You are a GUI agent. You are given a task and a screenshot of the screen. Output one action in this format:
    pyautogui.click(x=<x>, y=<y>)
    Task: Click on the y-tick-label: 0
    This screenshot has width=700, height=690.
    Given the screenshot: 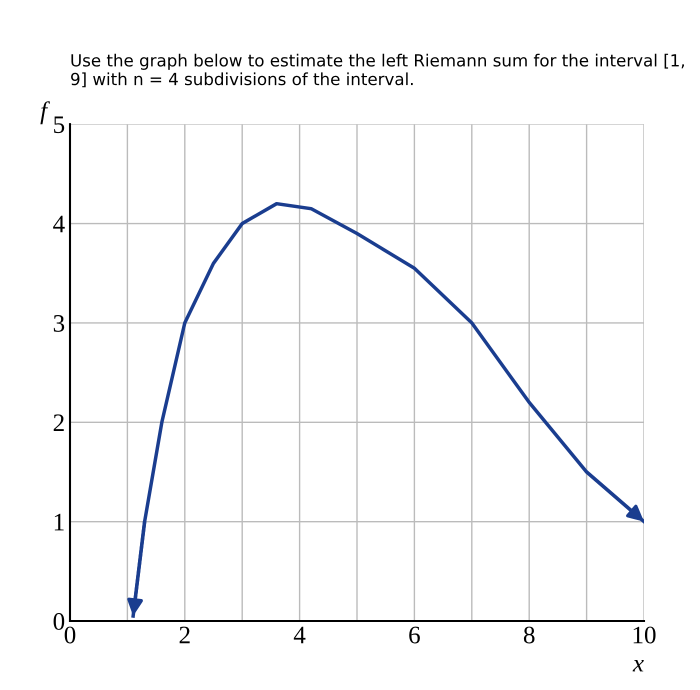 What is the action you would take?
    pyautogui.click(x=59, y=621)
    